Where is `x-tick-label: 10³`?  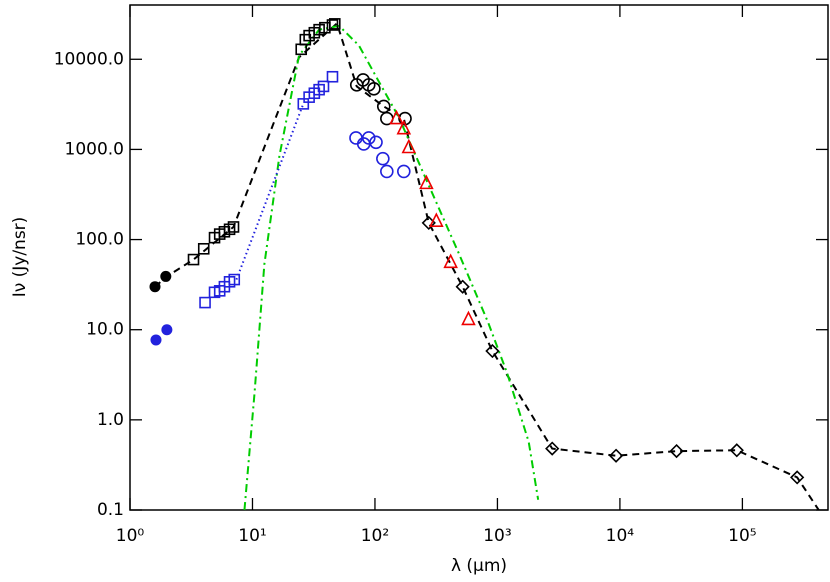 x-tick-label: 10³ is located at coordinates (497, 536).